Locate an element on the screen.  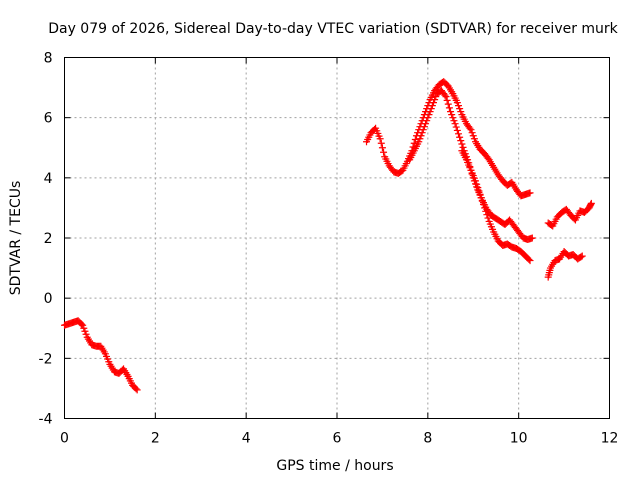
x-tick-label: 0 is located at coordinates (64, 439).